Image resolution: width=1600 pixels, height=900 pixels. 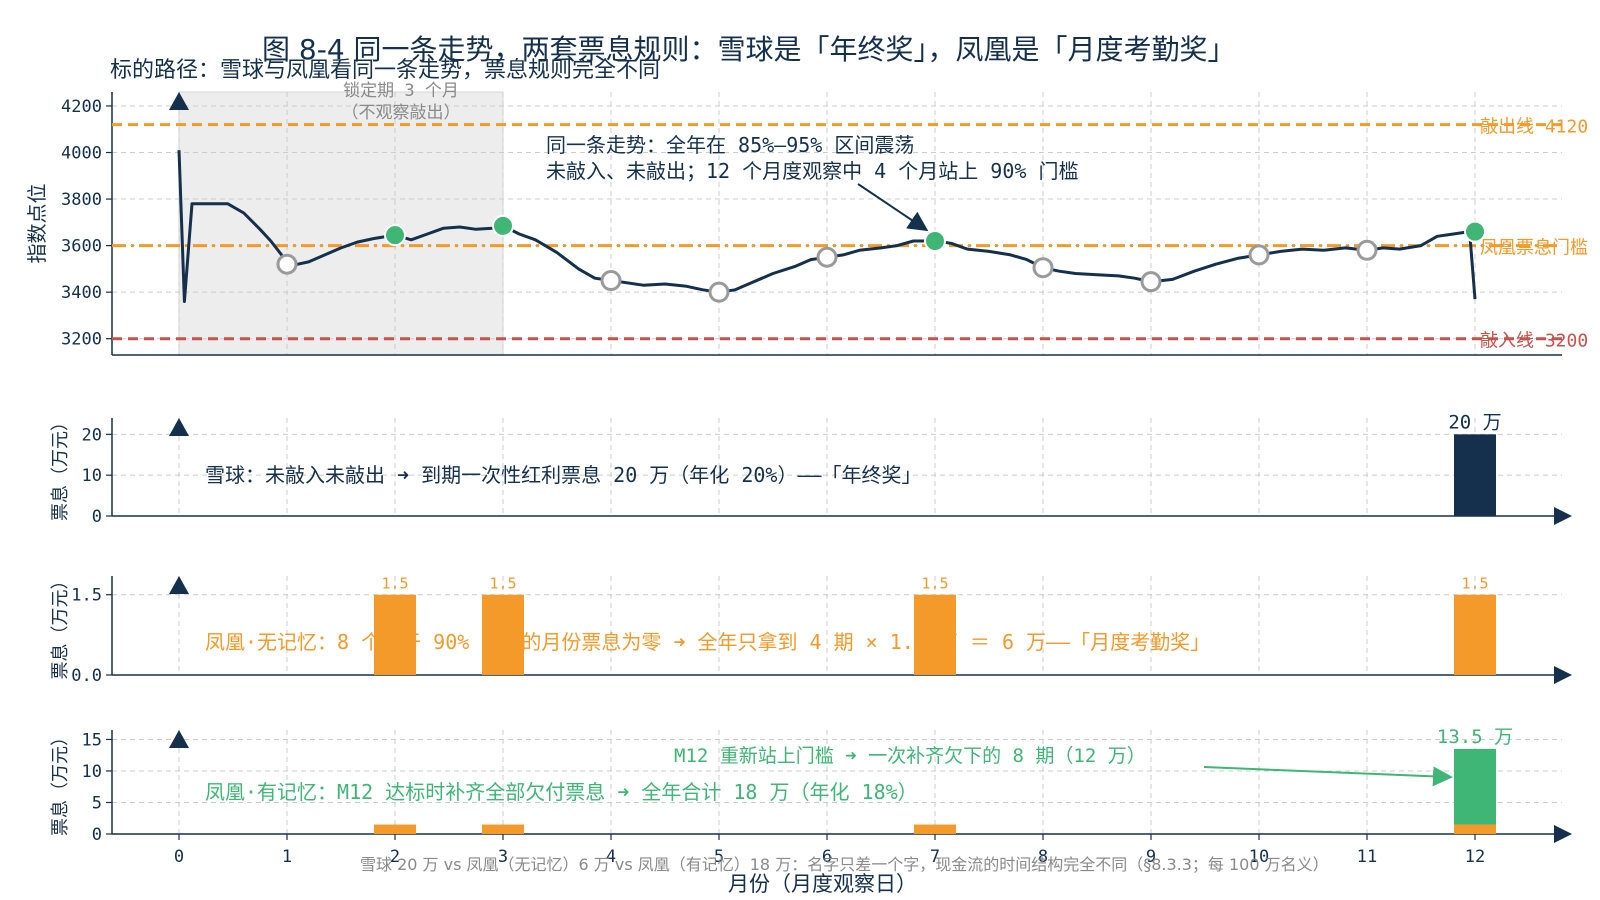 What do you see at coordinates (1475, 787) in the screenshot?
I see `catchup-bar` at bounding box center [1475, 787].